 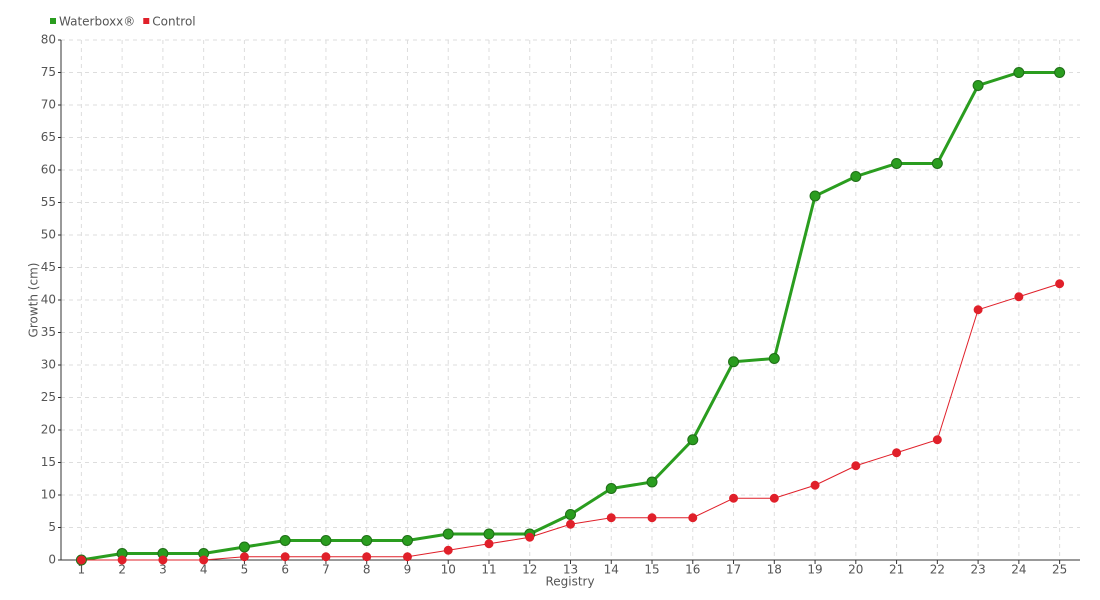 I want to click on y-tick-label: 0, so click(x=52, y=560).